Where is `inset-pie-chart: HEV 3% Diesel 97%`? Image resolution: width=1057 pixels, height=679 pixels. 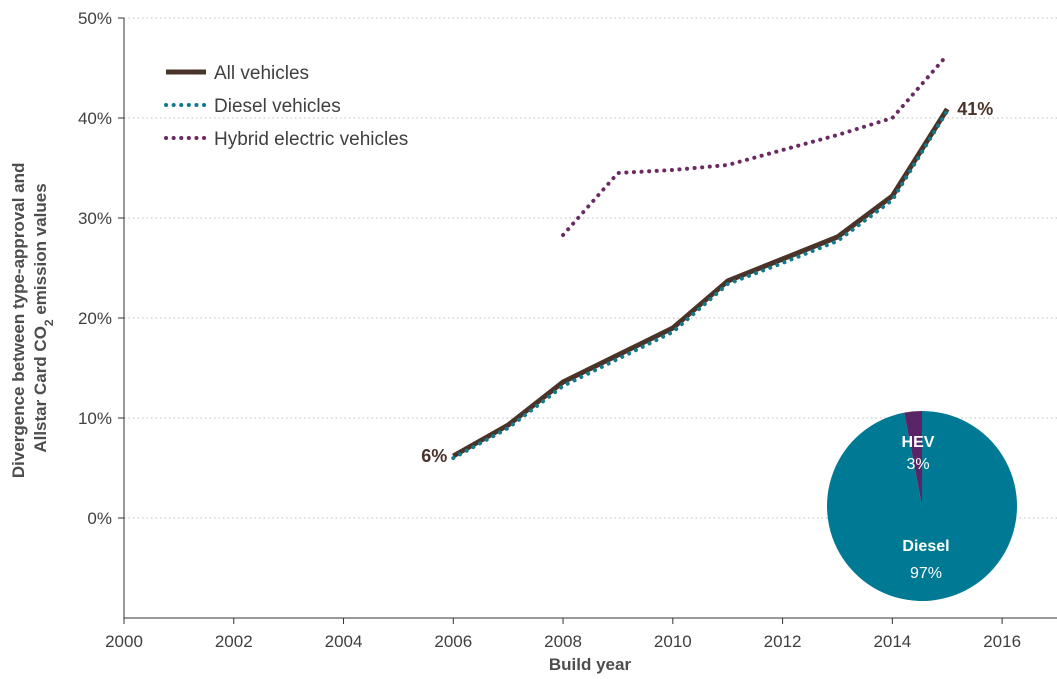
inset-pie-chart: HEV 3% Diesel 97% is located at coordinates (921, 506).